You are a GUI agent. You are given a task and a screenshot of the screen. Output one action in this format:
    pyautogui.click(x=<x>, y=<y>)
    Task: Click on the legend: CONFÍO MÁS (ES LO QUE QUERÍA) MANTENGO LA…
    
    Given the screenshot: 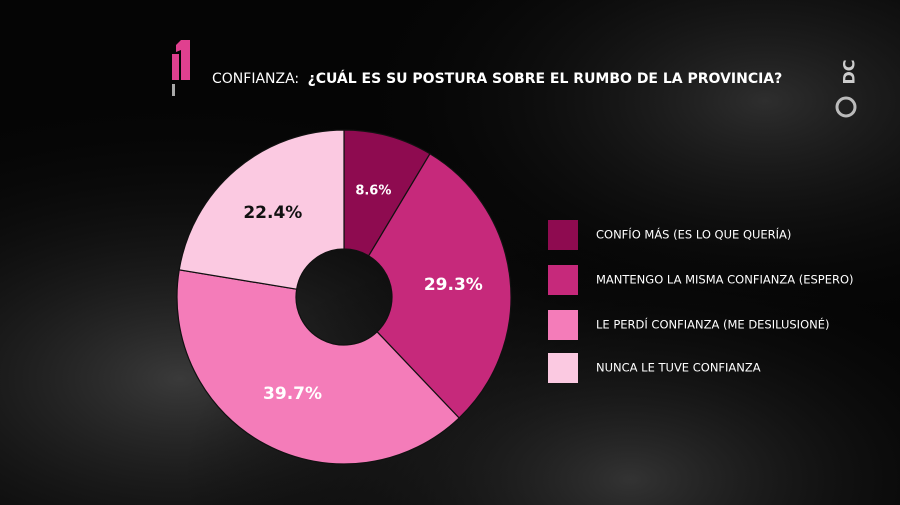 What is the action you would take?
    pyautogui.click(x=701, y=301)
    